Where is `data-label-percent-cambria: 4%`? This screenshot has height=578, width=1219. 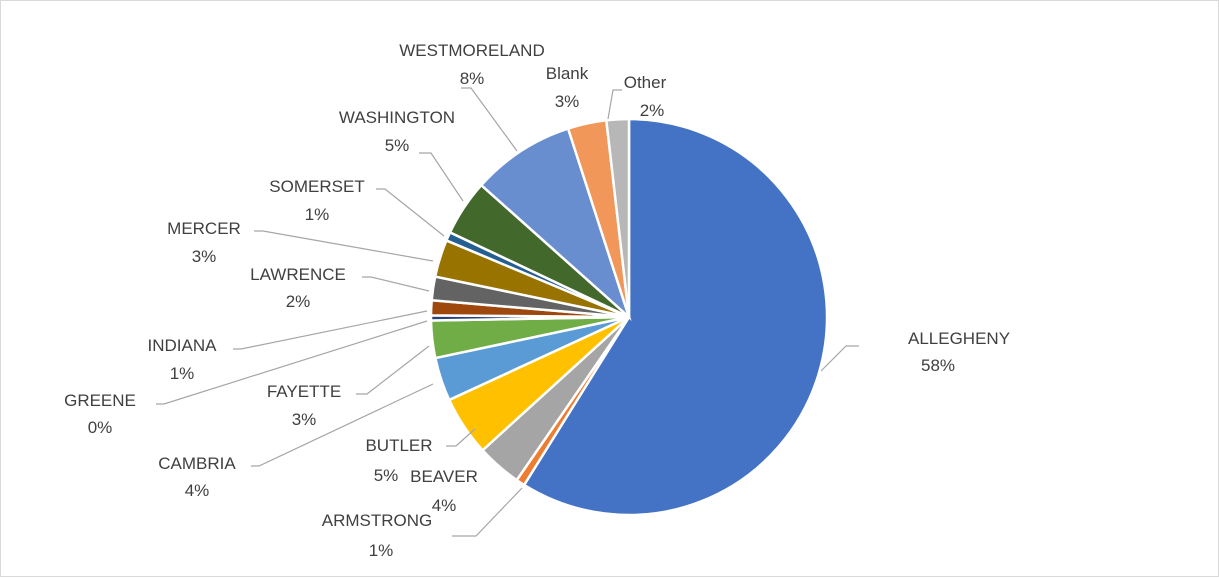
data-label-percent-cambria: 4% is located at coordinates (197, 490).